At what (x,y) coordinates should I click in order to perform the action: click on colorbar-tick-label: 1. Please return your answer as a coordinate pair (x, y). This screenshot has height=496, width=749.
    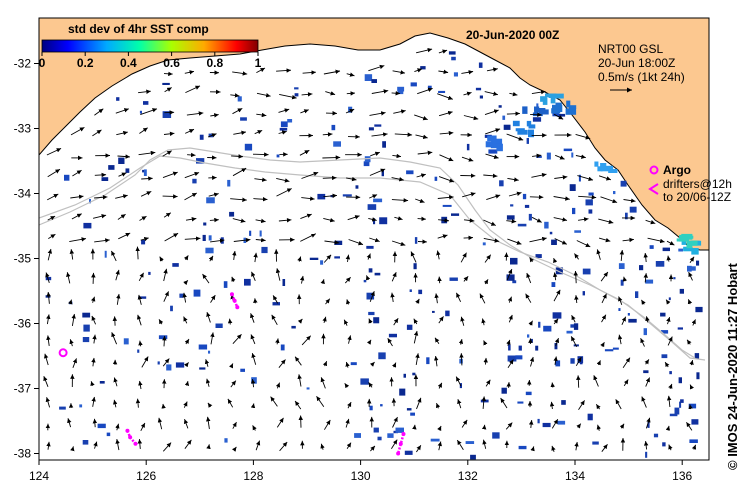
    Looking at the image, I should click on (258, 63).